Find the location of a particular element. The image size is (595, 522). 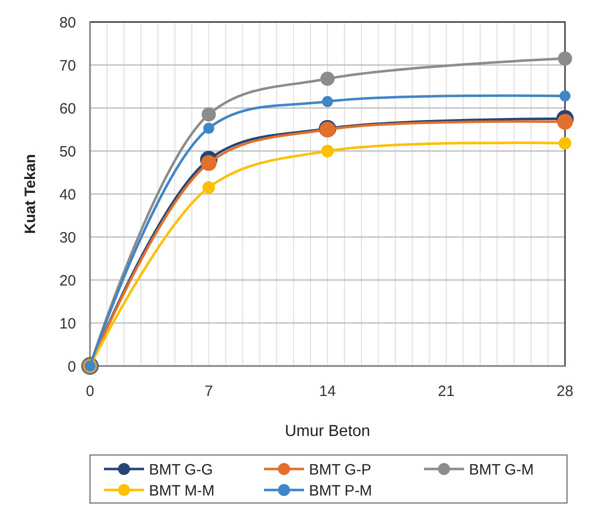

y-tick-label: 70 is located at coordinates (67, 65).